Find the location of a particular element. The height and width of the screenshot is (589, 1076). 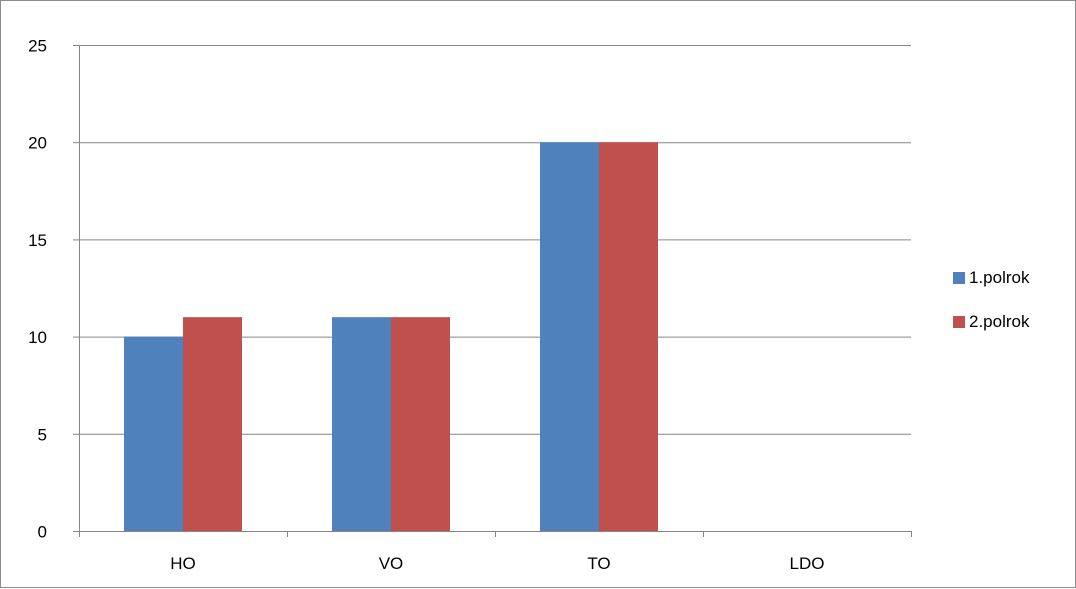

y-tick-label-1: 5 is located at coordinates (42, 434).